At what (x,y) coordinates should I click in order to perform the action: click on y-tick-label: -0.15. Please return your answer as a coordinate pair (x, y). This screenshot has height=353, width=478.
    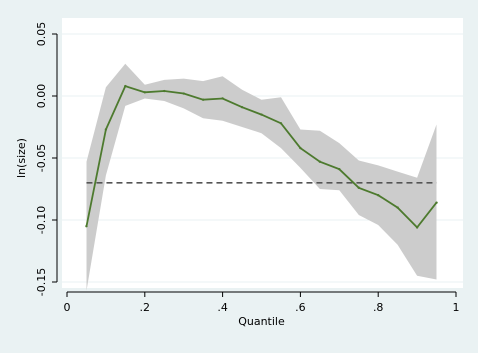
    Looking at the image, I should click on (41, 282).